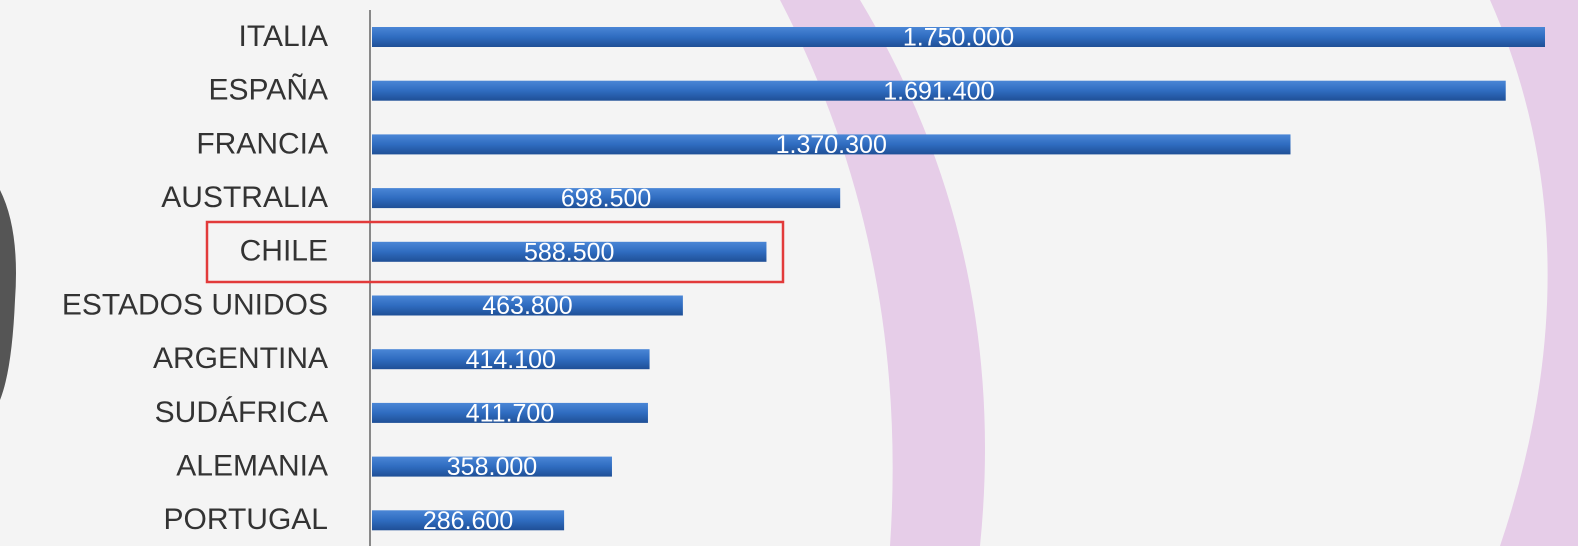  I want to click on category-label: CHILE, so click(284, 251).